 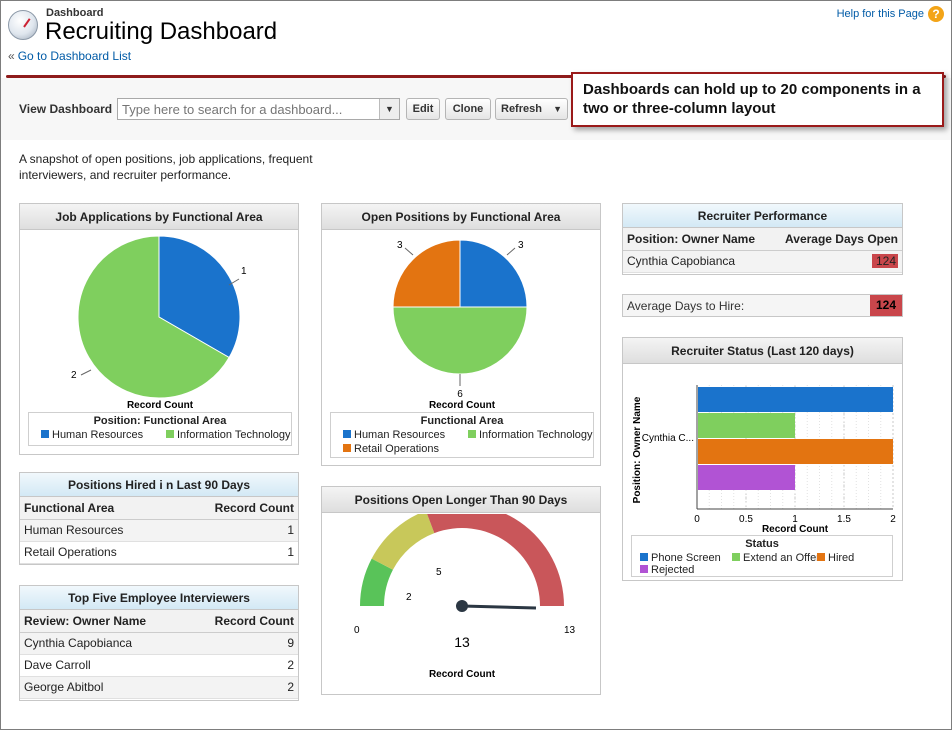 I want to click on table-cell: Human Resources, so click(x=97, y=530).